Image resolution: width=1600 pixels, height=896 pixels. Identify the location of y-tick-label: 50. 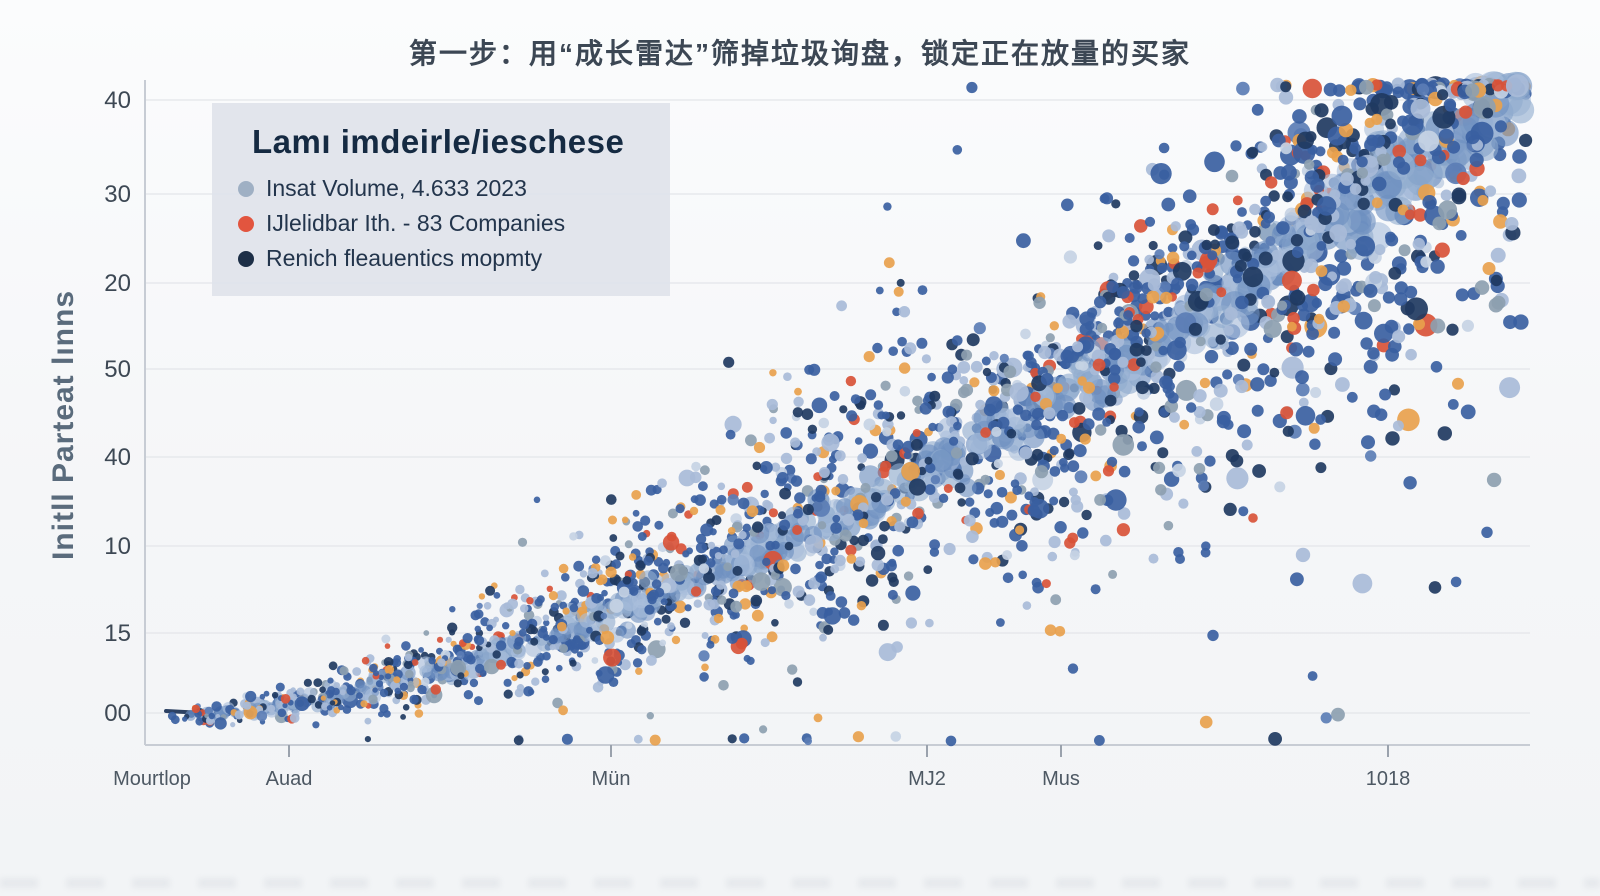
(117, 369).